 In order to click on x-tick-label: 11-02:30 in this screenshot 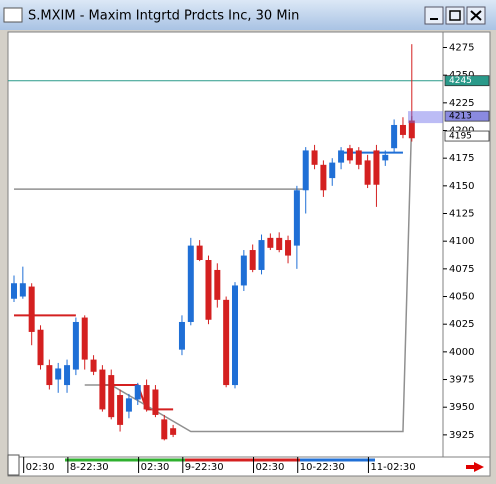, I will do `click(392, 467)`.